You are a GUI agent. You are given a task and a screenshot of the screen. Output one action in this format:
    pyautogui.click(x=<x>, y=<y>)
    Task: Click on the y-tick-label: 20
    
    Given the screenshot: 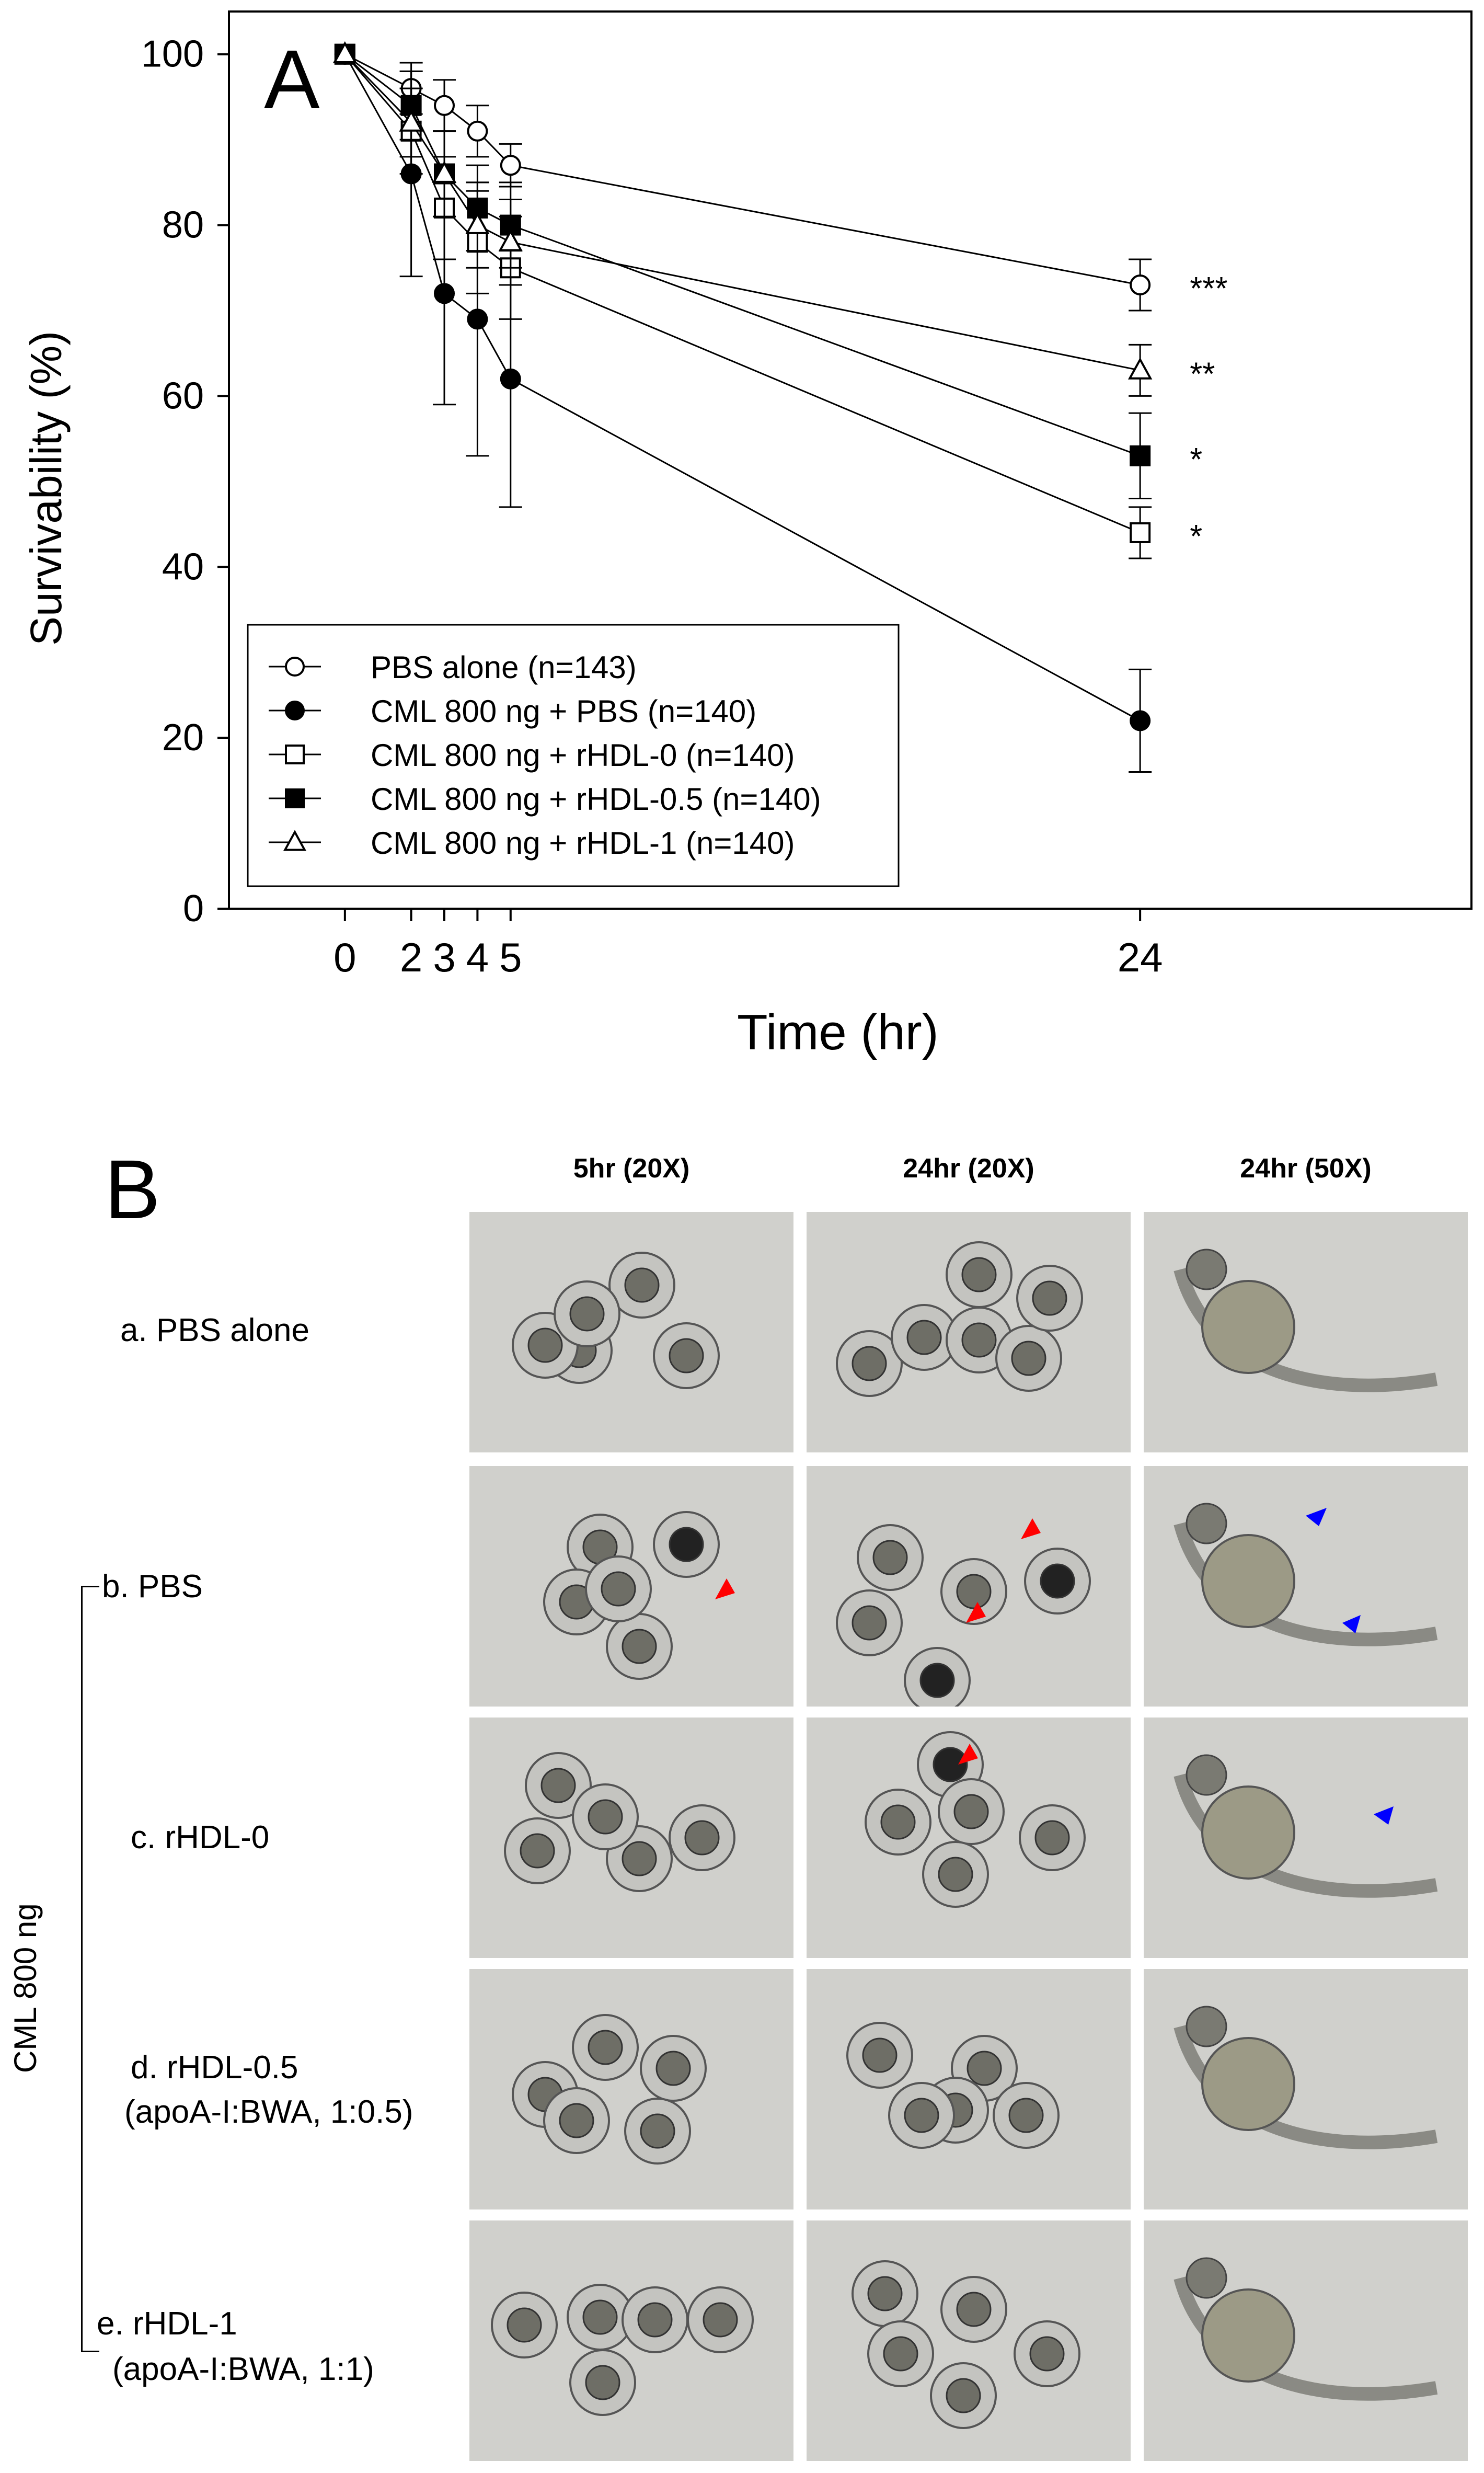 What is the action you would take?
    pyautogui.click(x=183, y=738)
    